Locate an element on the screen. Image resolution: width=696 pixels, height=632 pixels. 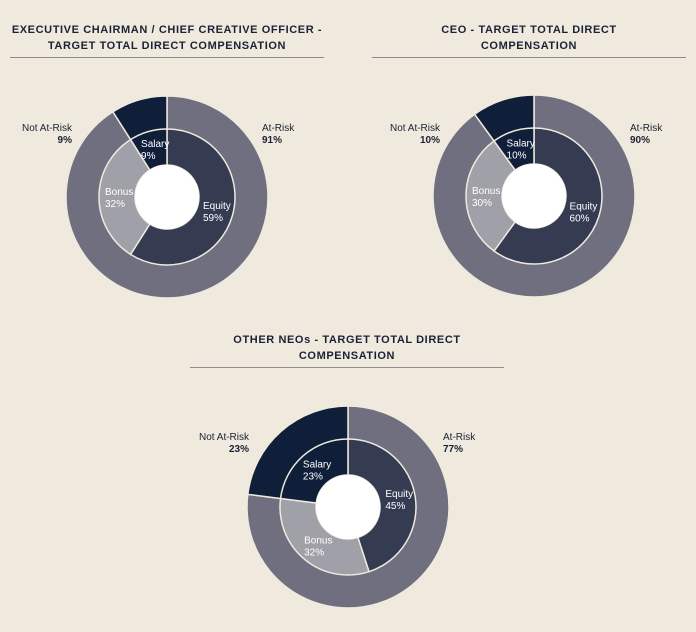
inner-value-equity: 59% is located at coordinates (213, 218).